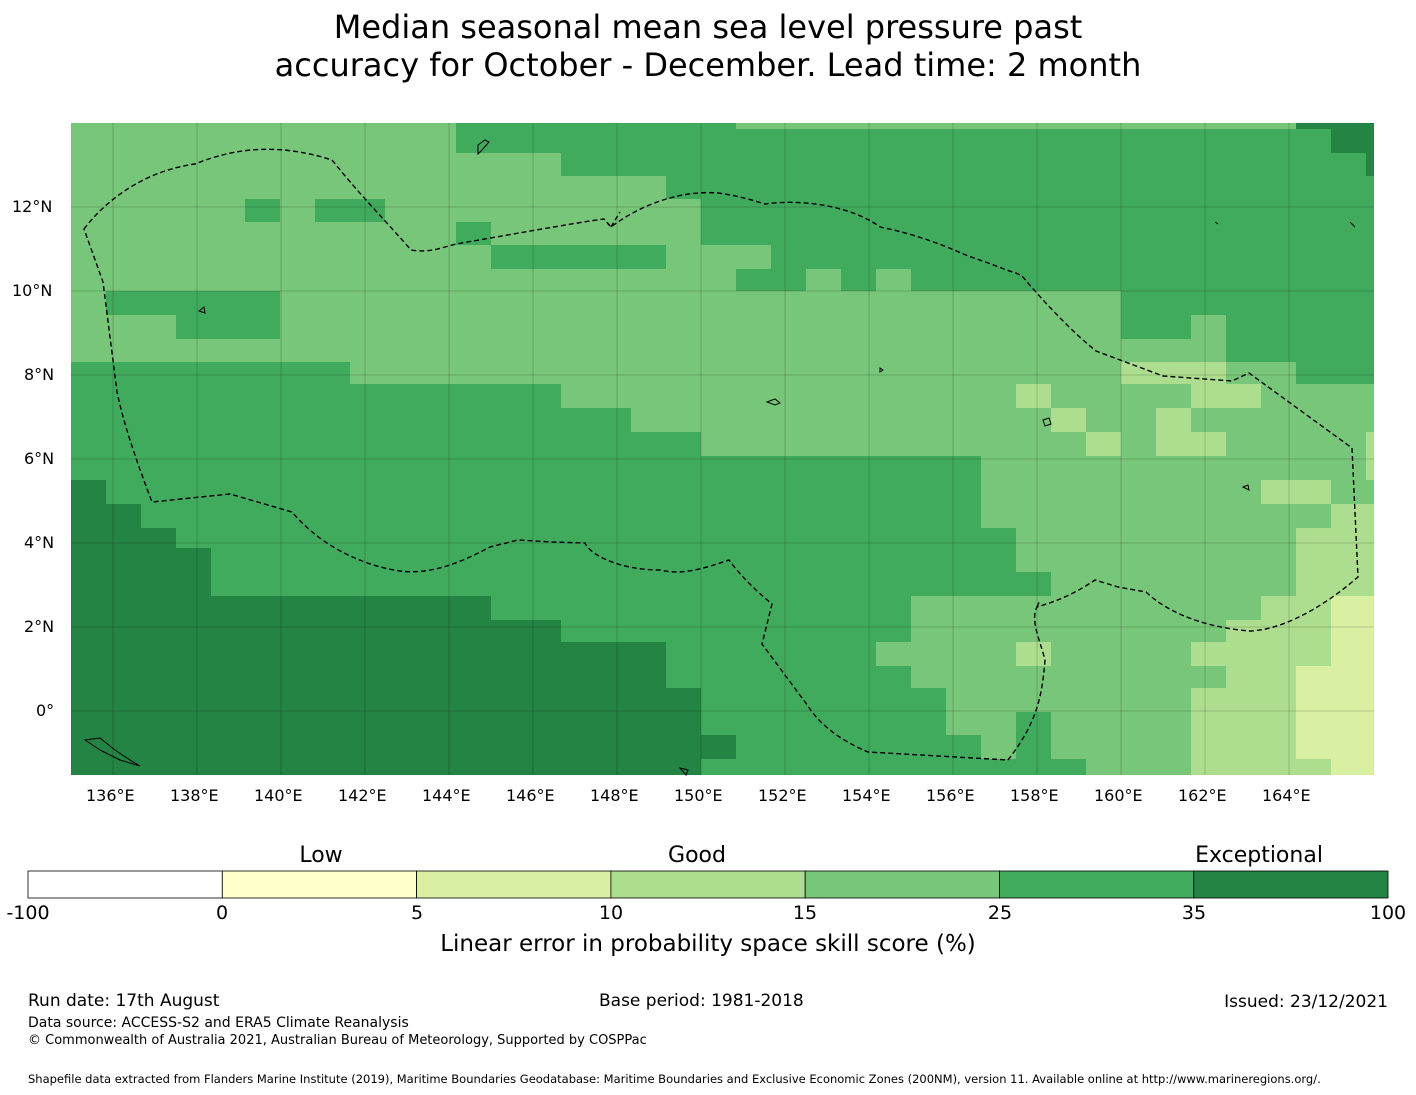 The height and width of the screenshot is (1095, 1416). What do you see at coordinates (39, 626) in the screenshot?
I see `lat-label-2n: 2°N` at bounding box center [39, 626].